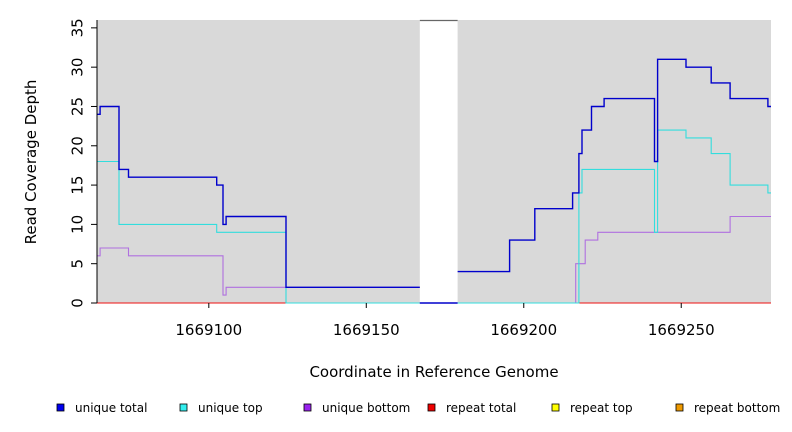 The image size is (792, 432). What do you see at coordinates (31, 162) in the screenshot?
I see `y-axis-title: Read Coverage Depth` at bounding box center [31, 162].